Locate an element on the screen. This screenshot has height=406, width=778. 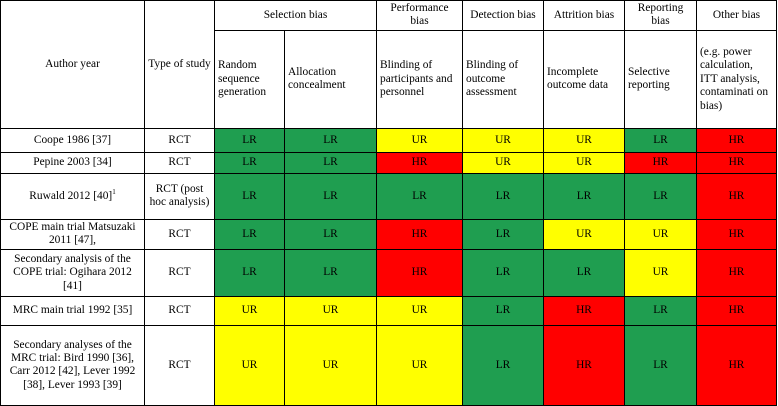
subheader-blinding-outcome: Blinding of outcome assessment is located at coordinates (503, 79).